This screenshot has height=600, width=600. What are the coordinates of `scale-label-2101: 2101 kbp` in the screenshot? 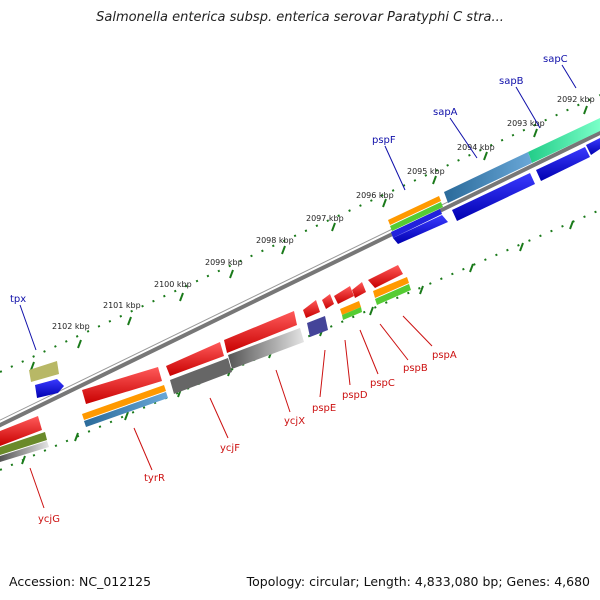 It's located at (122, 305).